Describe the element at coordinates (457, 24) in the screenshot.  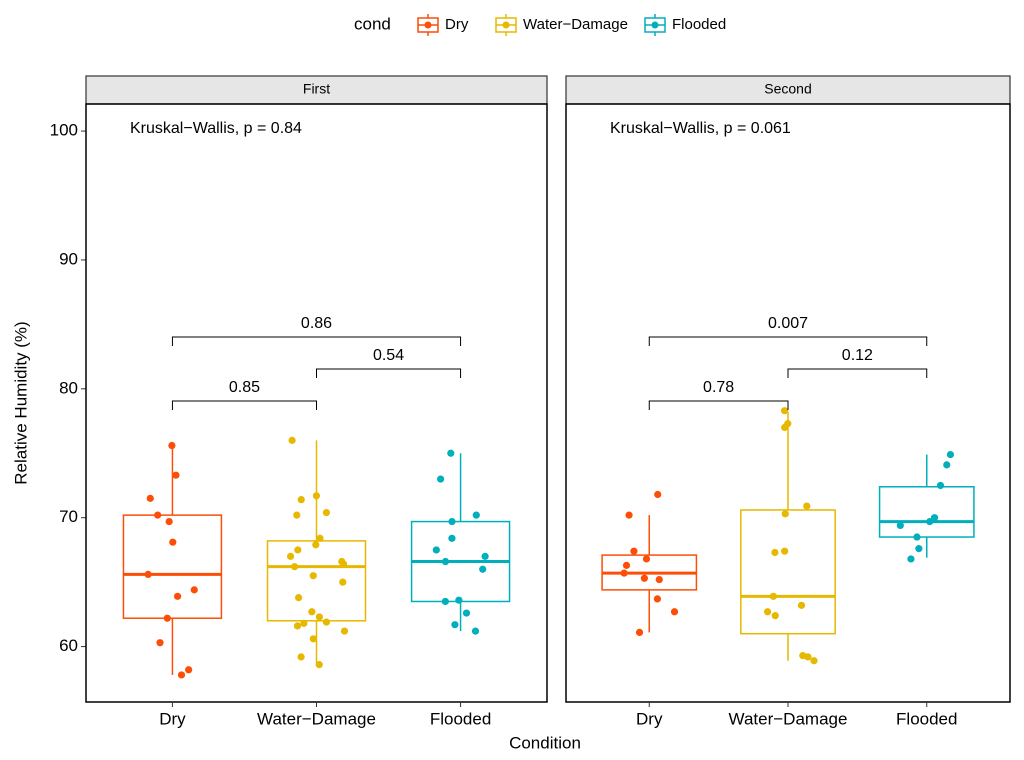
I see `legend-label: Dry` at that location.